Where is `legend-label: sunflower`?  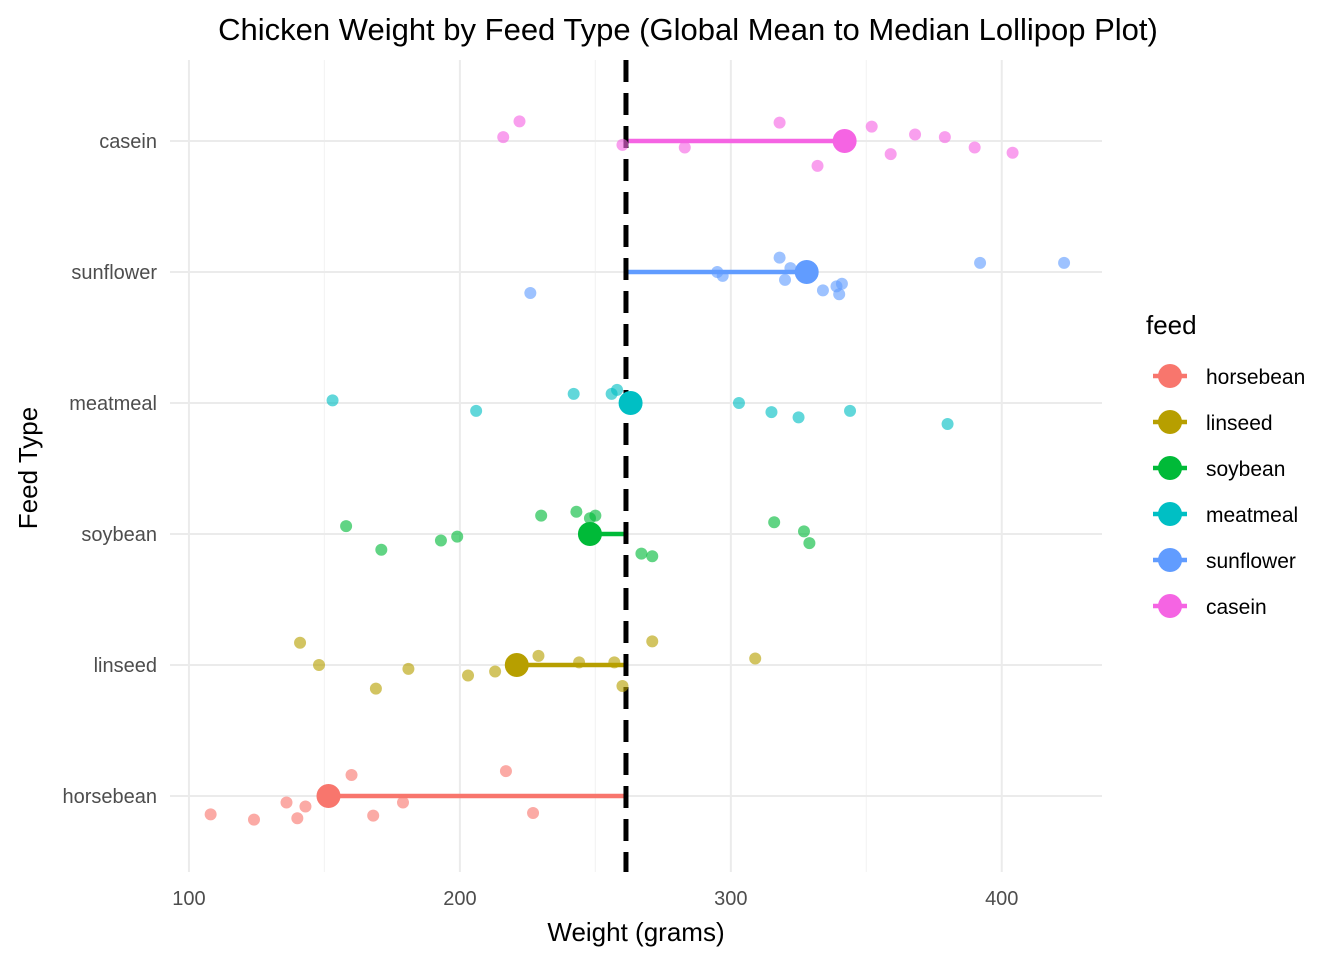
legend-label: sunflower is located at coordinates (1251, 561).